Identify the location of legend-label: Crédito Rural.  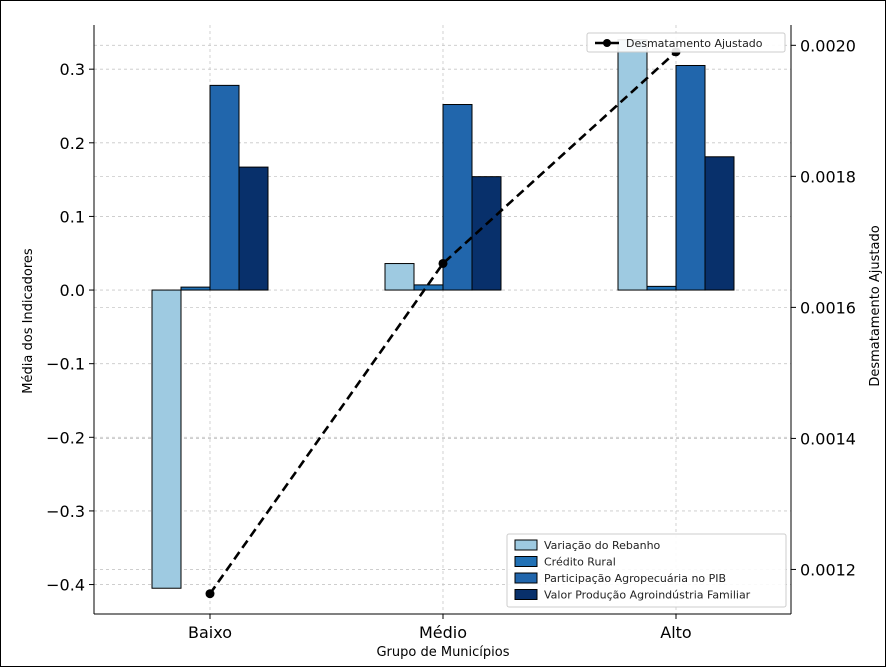
(580, 562).